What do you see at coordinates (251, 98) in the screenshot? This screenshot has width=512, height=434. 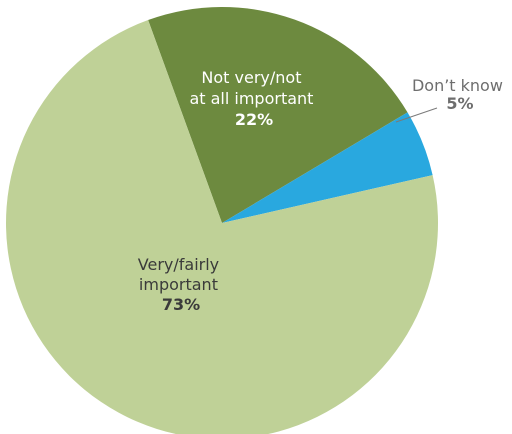 I see `slice-label-line: at all important` at bounding box center [251, 98].